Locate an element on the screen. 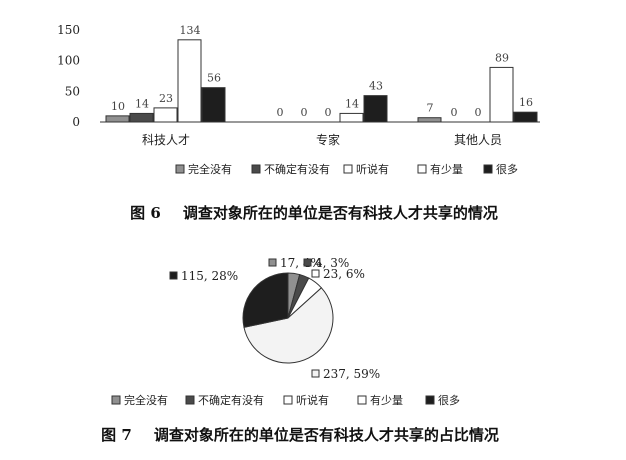  bar-value-label: 16 is located at coordinates (526, 102).